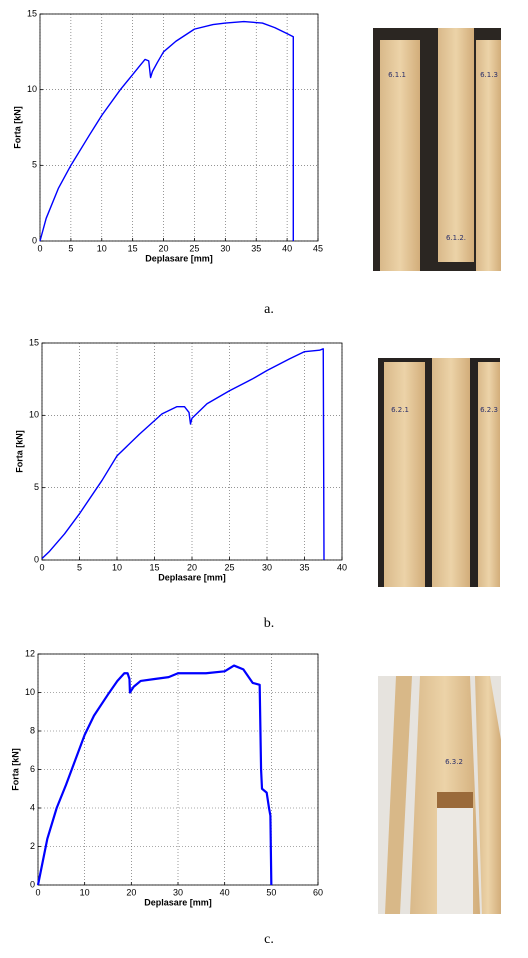 The width and height of the screenshot is (528, 958). I want to click on plot-area, so click(179, 127).